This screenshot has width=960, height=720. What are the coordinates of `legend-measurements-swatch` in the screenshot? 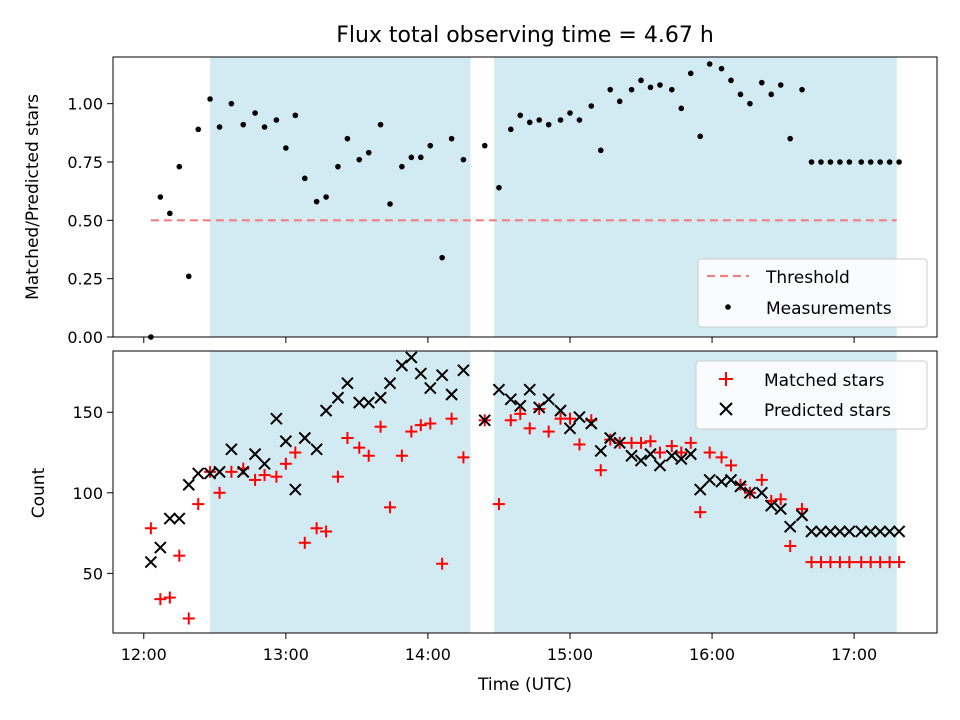 It's located at (728, 307).